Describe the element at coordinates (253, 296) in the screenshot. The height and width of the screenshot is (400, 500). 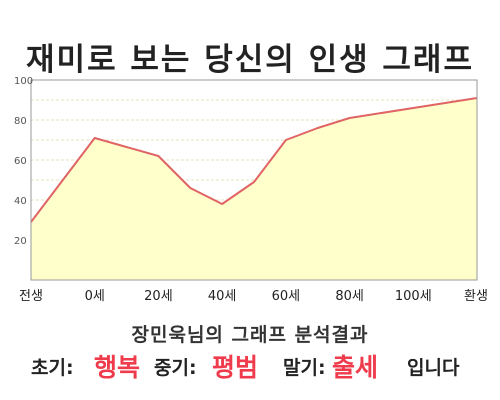
I see `x-axis-ticks: 전생 0세 20세 40세 60세 80세 100세 환생` at that location.